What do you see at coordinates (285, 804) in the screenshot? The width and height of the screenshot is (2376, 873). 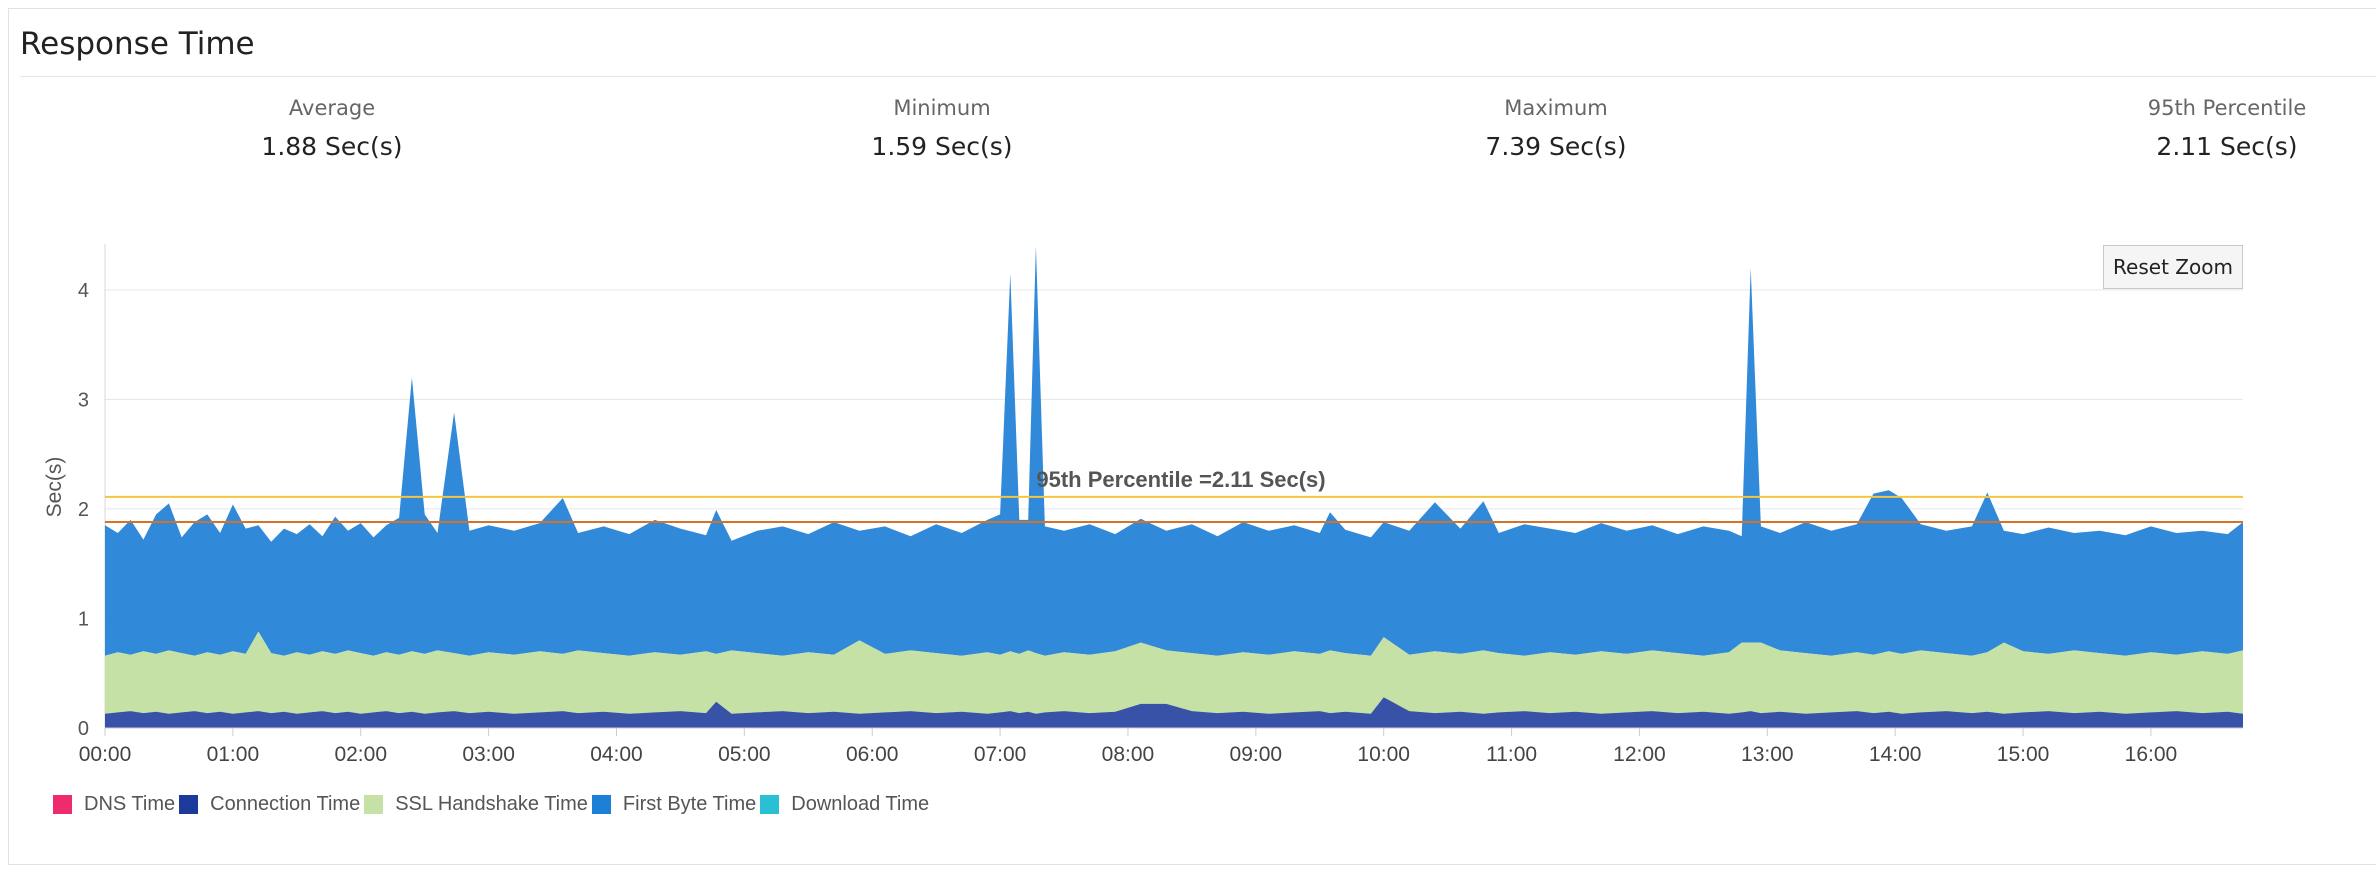 I see `legend-label: Connection Time` at bounding box center [285, 804].